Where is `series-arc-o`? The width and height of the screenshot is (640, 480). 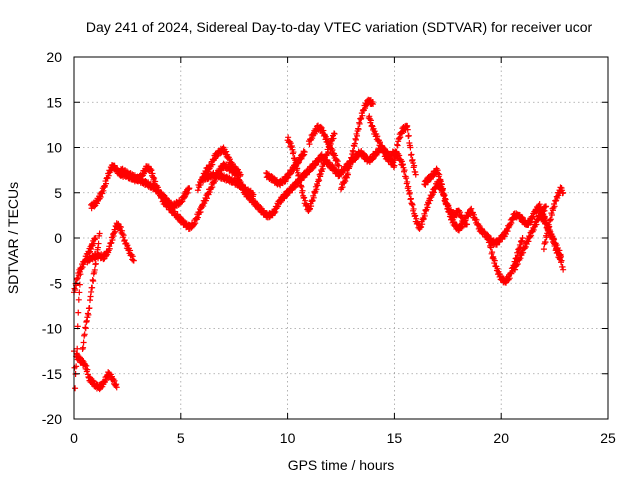
series-arc-o is located at coordinates (405, 150).